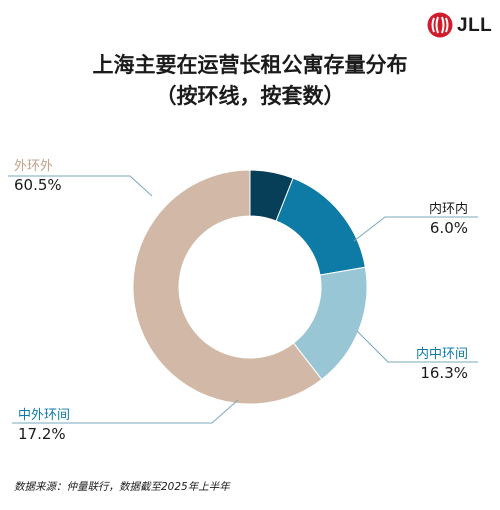 Image resolution: width=500 pixels, height=510 pixels. I want to click on jll-logo: JLL, so click(462, 25).